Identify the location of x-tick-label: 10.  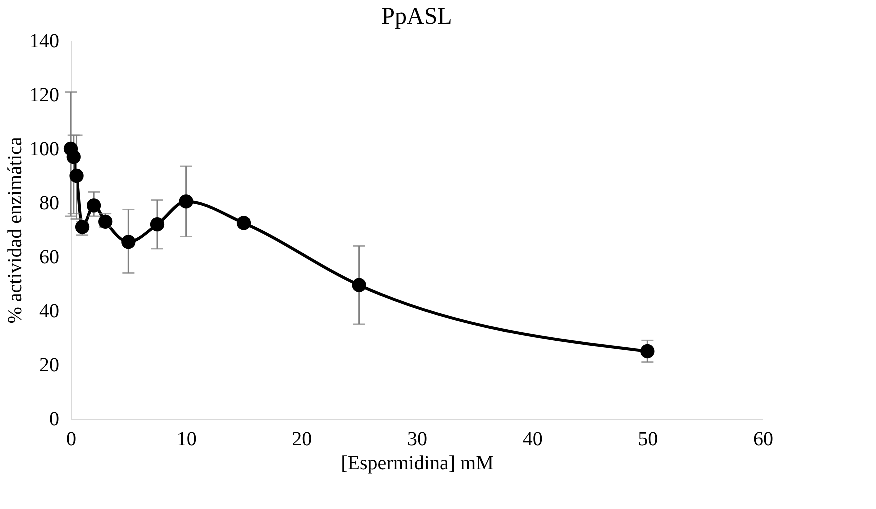
(186, 439).